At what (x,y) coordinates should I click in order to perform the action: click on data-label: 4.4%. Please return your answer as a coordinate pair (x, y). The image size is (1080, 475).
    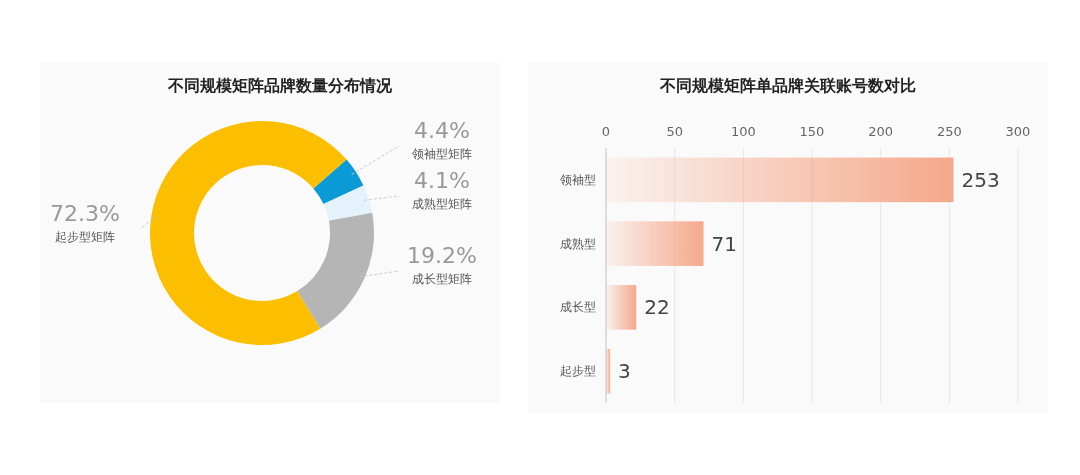
    Looking at the image, I should click on (442, 130).